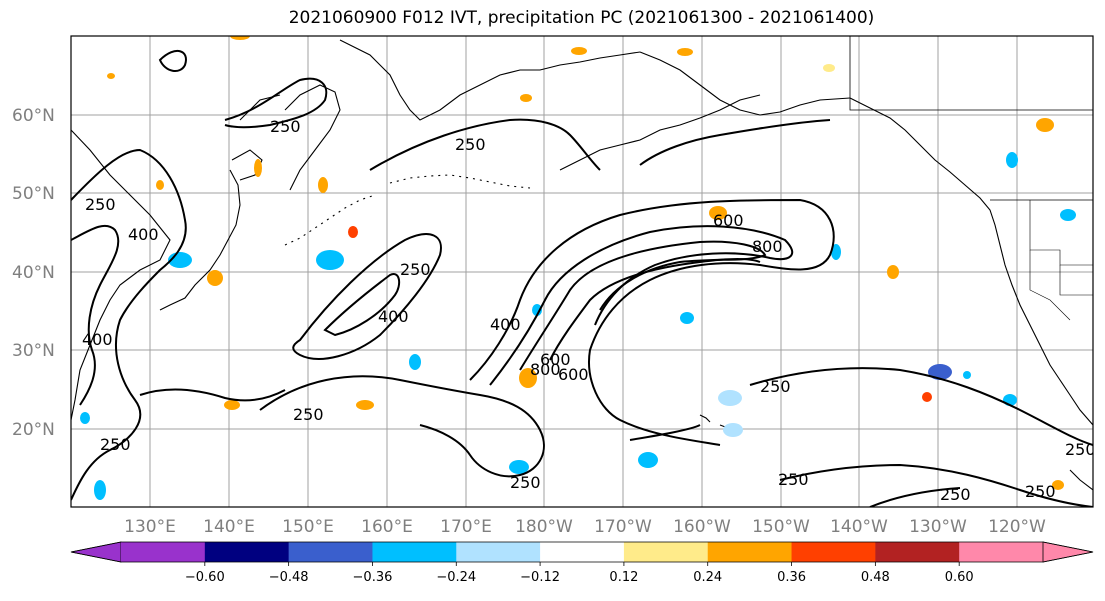 The height and width of the screenshot is (601, 1105). What do you see at coordinates (150, 527) in the screenshot?
I see `lon-label: 130°E` at bounding box center [150, 527].